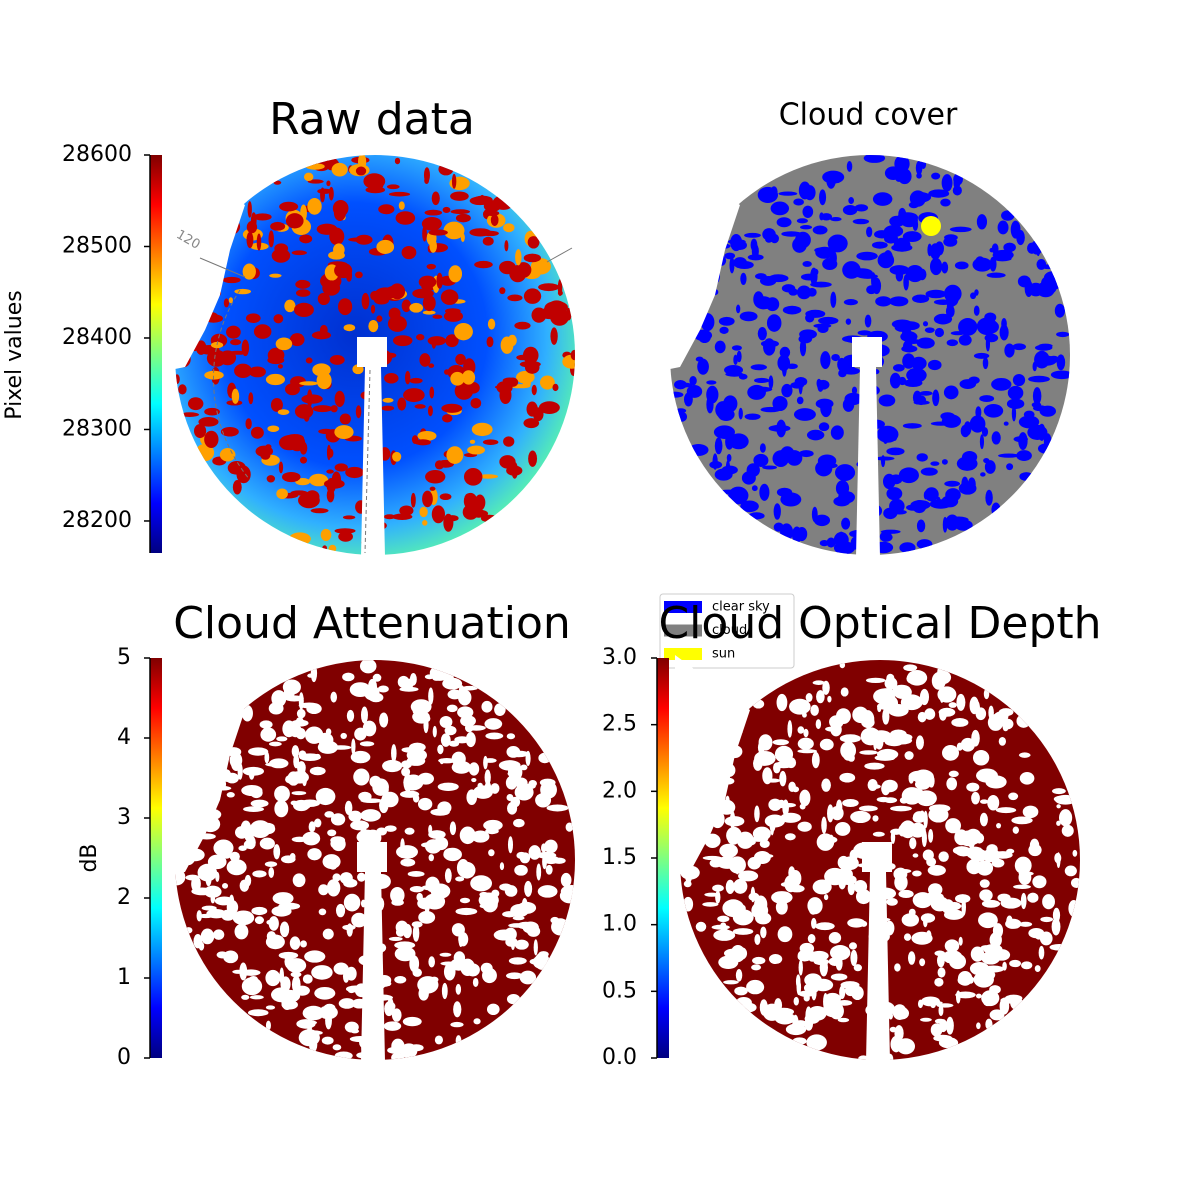  What do you see at coordinates (124, 737) in the screenshot?
I see `colorbar-tick-label: 4` at bounding box center [124, 737].